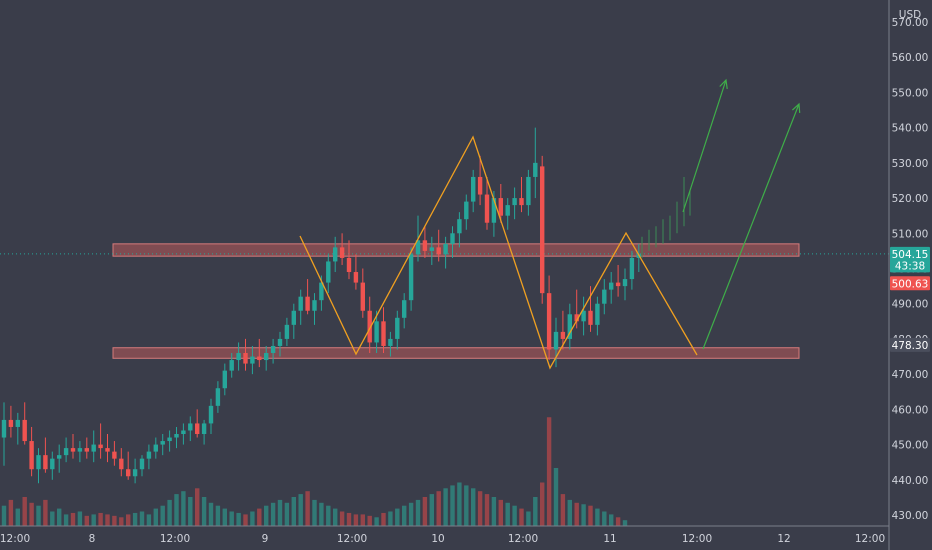 This screenshot has height=550, width=932. What do you see at coordinates (437, 539) in the screenshot?
I see `time-tick-label: 10` at bounding box center [437, 539].